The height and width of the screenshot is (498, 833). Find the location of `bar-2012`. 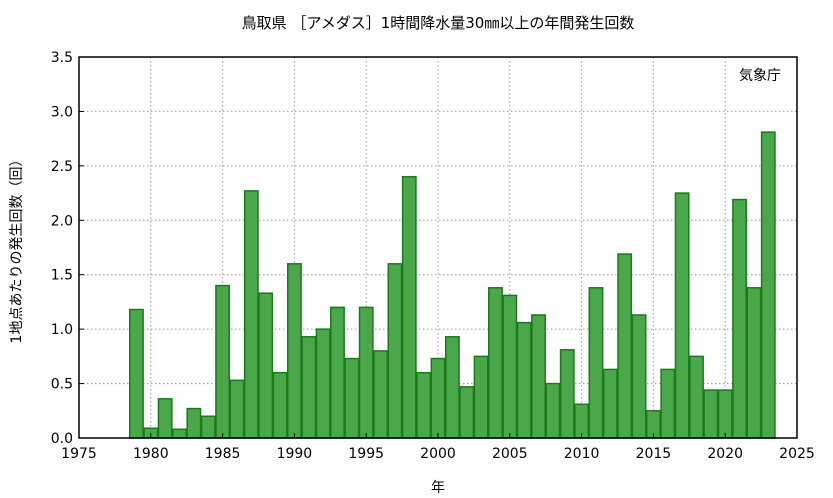

bar-2012 is located at coordinates (610, 403).